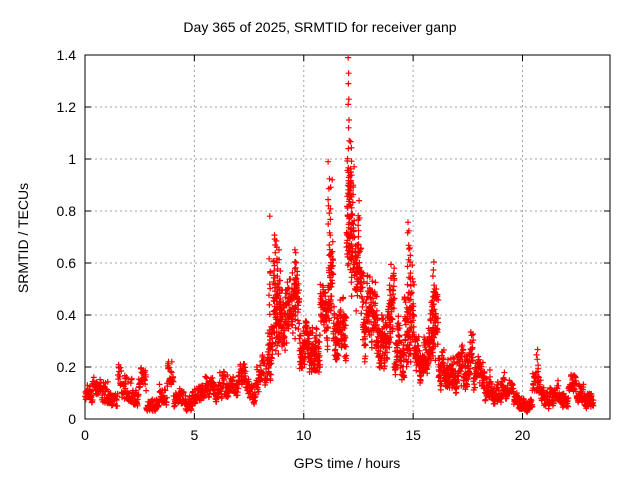 This screenshot has width=640, height=480. I want to click on y-tick-label: 0.8, so click(67, 211).